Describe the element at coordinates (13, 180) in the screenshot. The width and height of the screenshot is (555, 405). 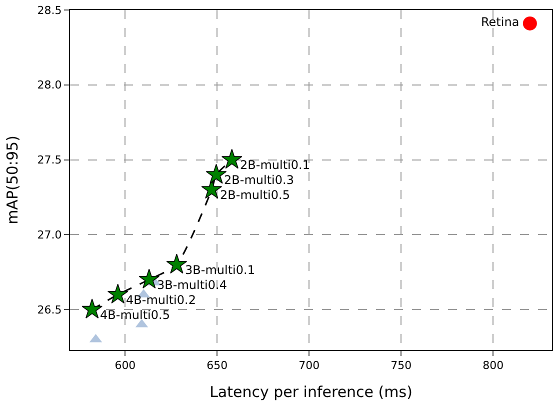
I see `y-axis-title: mAP(50:95)` at that location.